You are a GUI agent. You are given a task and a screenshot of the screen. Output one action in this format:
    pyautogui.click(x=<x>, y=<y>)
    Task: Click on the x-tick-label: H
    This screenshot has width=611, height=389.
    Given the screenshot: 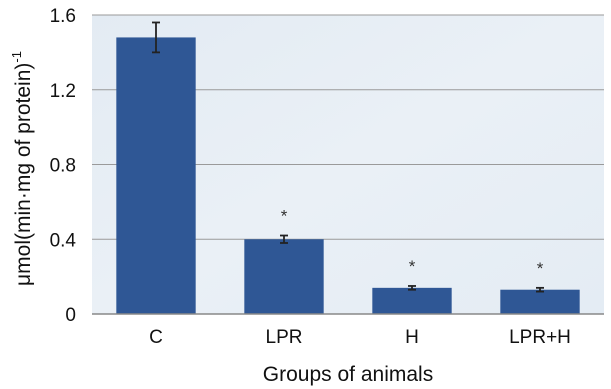 What is the action you would take?
    pyautogui.click(x=412, y=337)
    